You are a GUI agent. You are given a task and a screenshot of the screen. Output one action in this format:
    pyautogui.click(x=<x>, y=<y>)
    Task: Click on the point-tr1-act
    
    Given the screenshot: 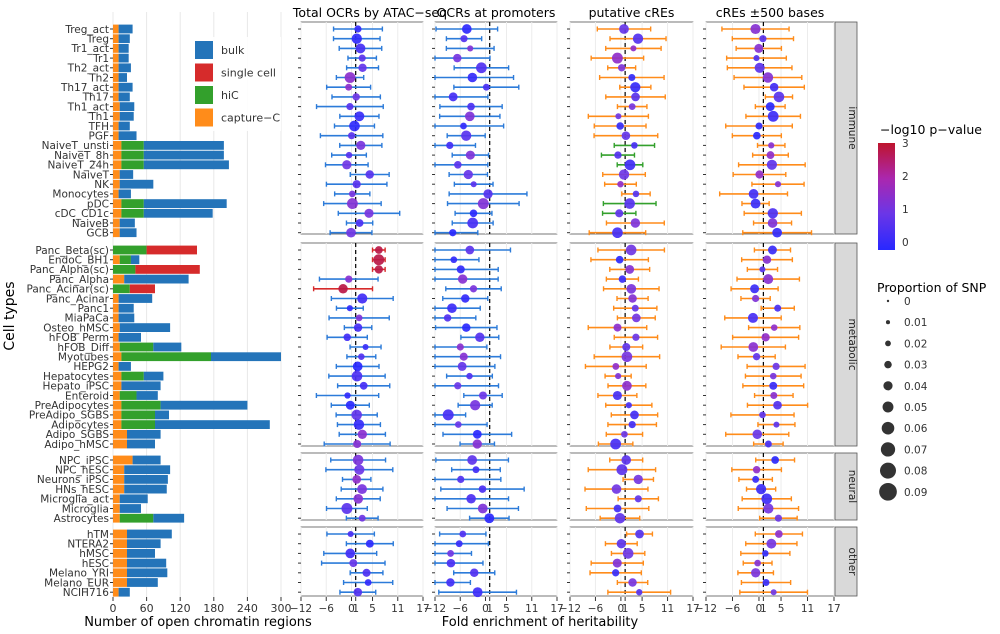 What is the action you would take?
    pyautogui.click(x=360, y=48)
    